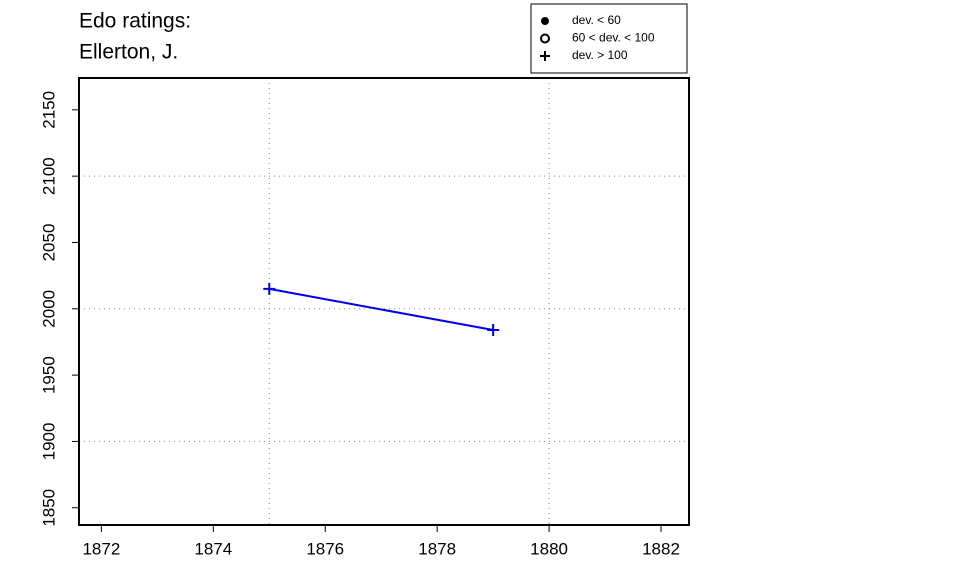 The image size is (960, 576). What do you see at coordinates (213, 548) in the screenshot?
I see `x-tick-label: 1874` at bounding box center [213, 548].